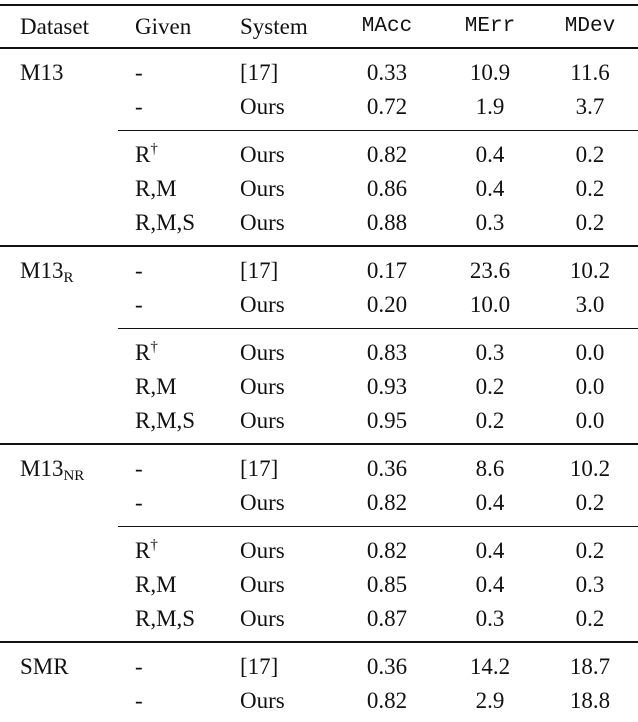 The image size is (638, 722). I want to click on value-cell: 2.9, so click(490, 700).